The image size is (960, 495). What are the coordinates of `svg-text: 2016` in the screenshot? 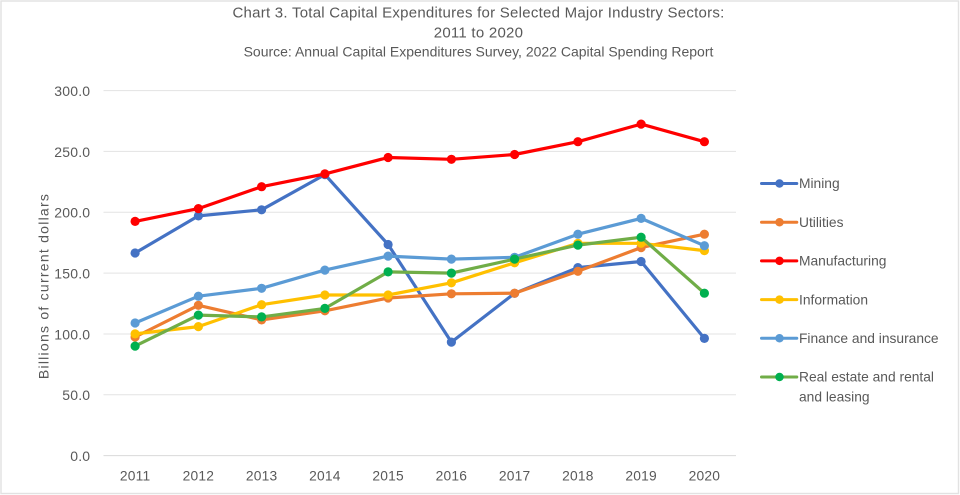 It's located at (452, 476).